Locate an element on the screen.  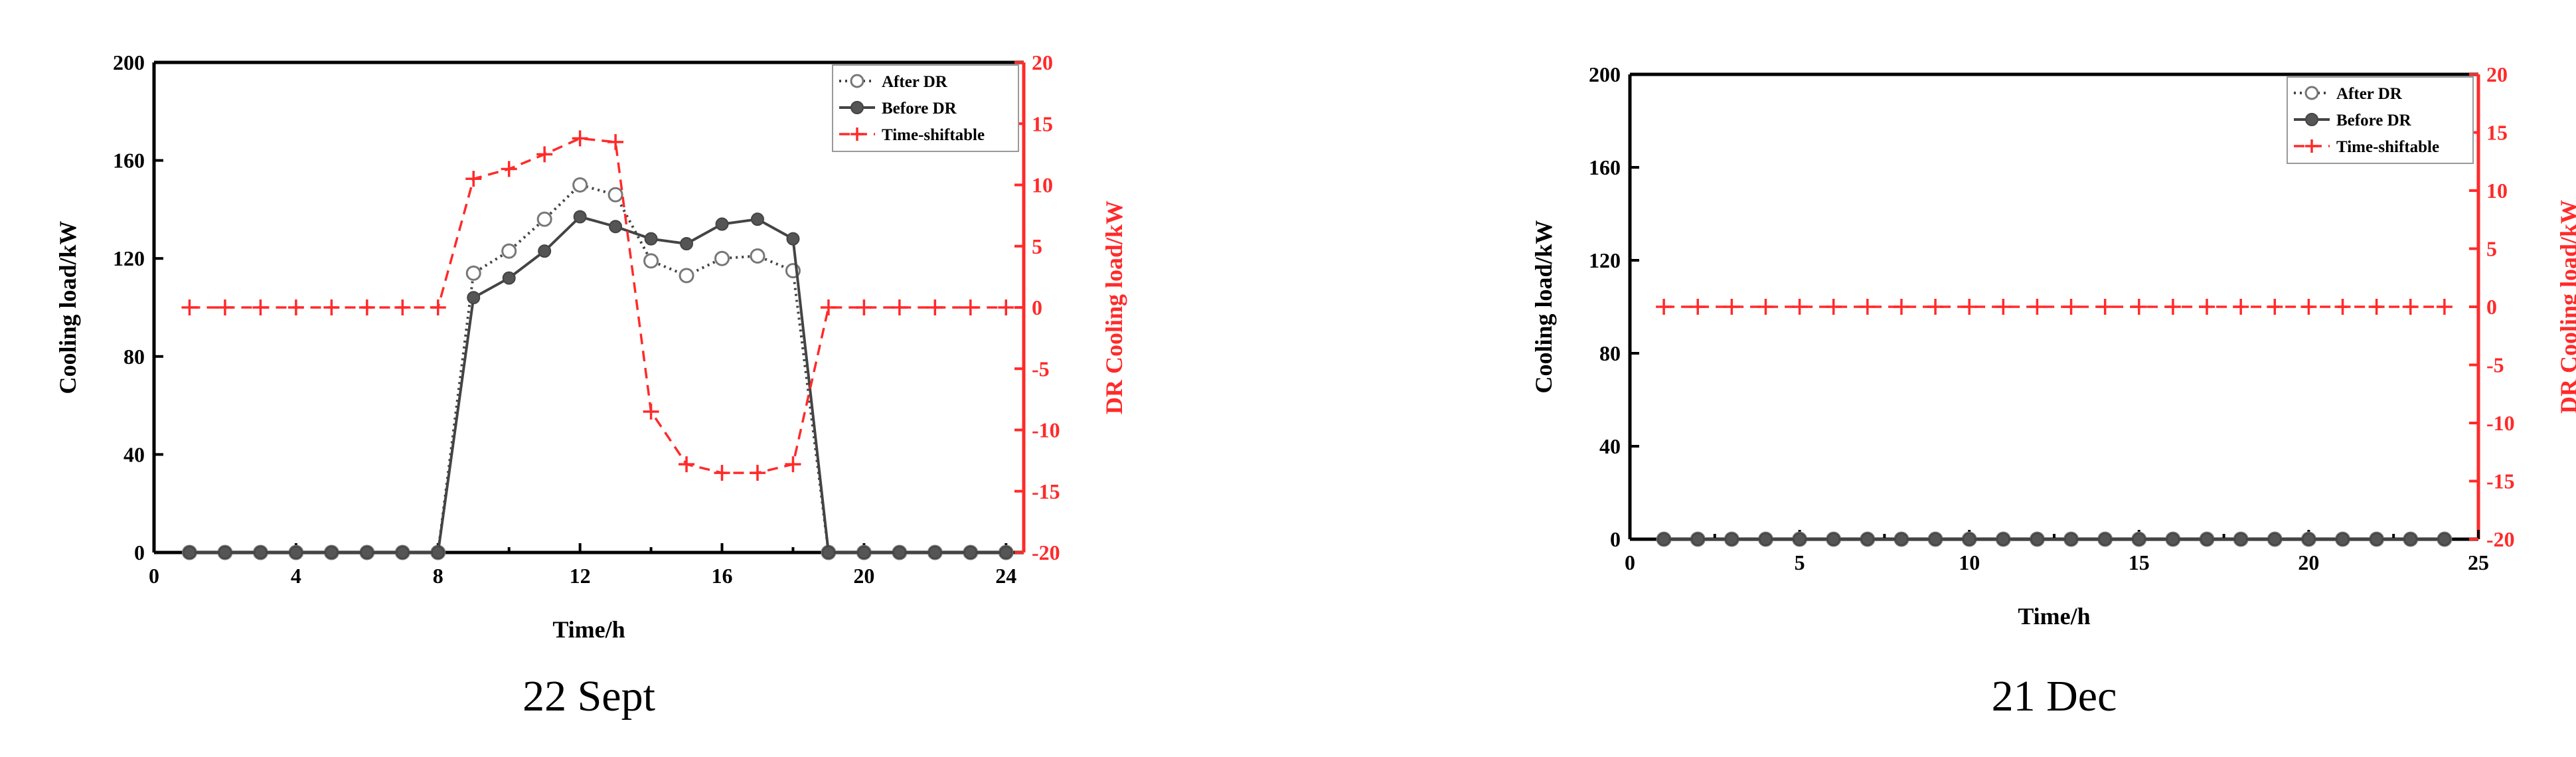
legend-label: After DR is located at coordinates (2369, 94).